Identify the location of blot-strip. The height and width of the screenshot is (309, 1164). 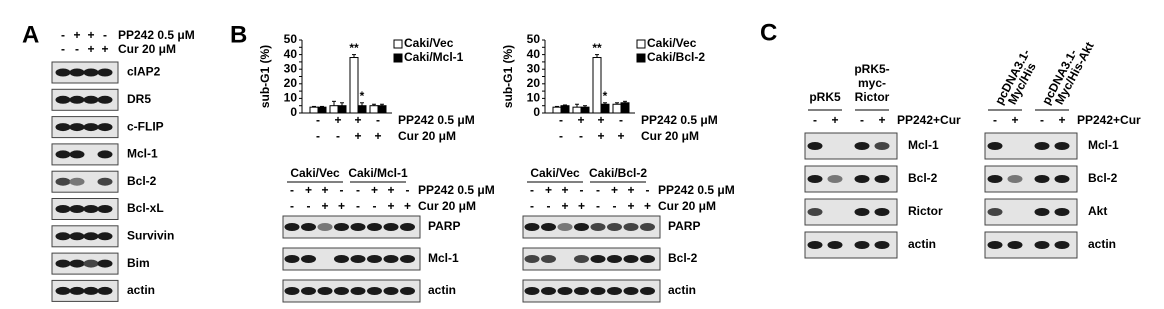
(85, 181).